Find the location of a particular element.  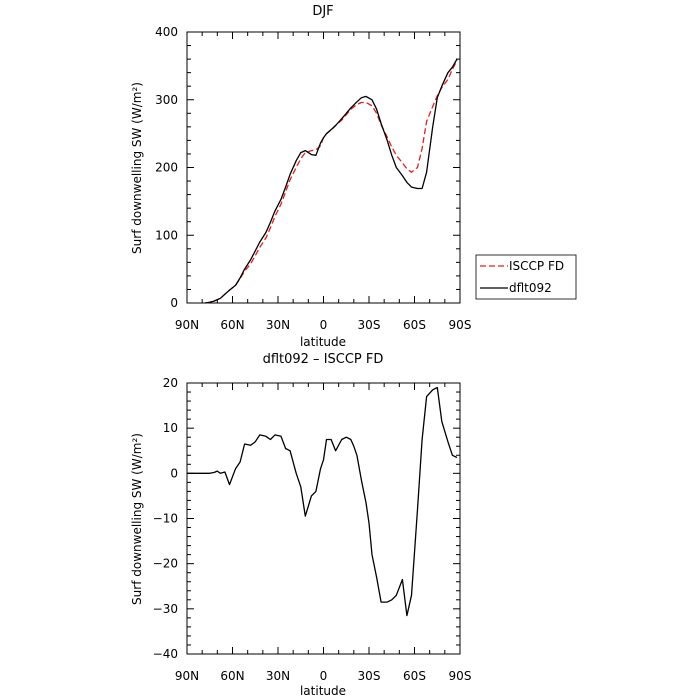

top-series-group is located at coordinates (331, 181).